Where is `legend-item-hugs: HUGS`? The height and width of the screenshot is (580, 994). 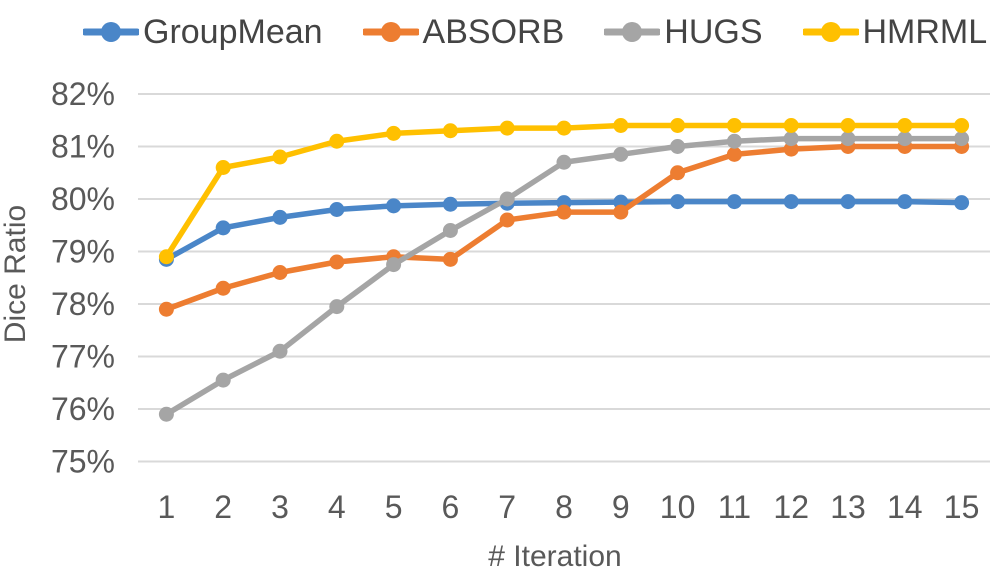 legend-item-hugs: HUGS is located at coordinates (683, 32).